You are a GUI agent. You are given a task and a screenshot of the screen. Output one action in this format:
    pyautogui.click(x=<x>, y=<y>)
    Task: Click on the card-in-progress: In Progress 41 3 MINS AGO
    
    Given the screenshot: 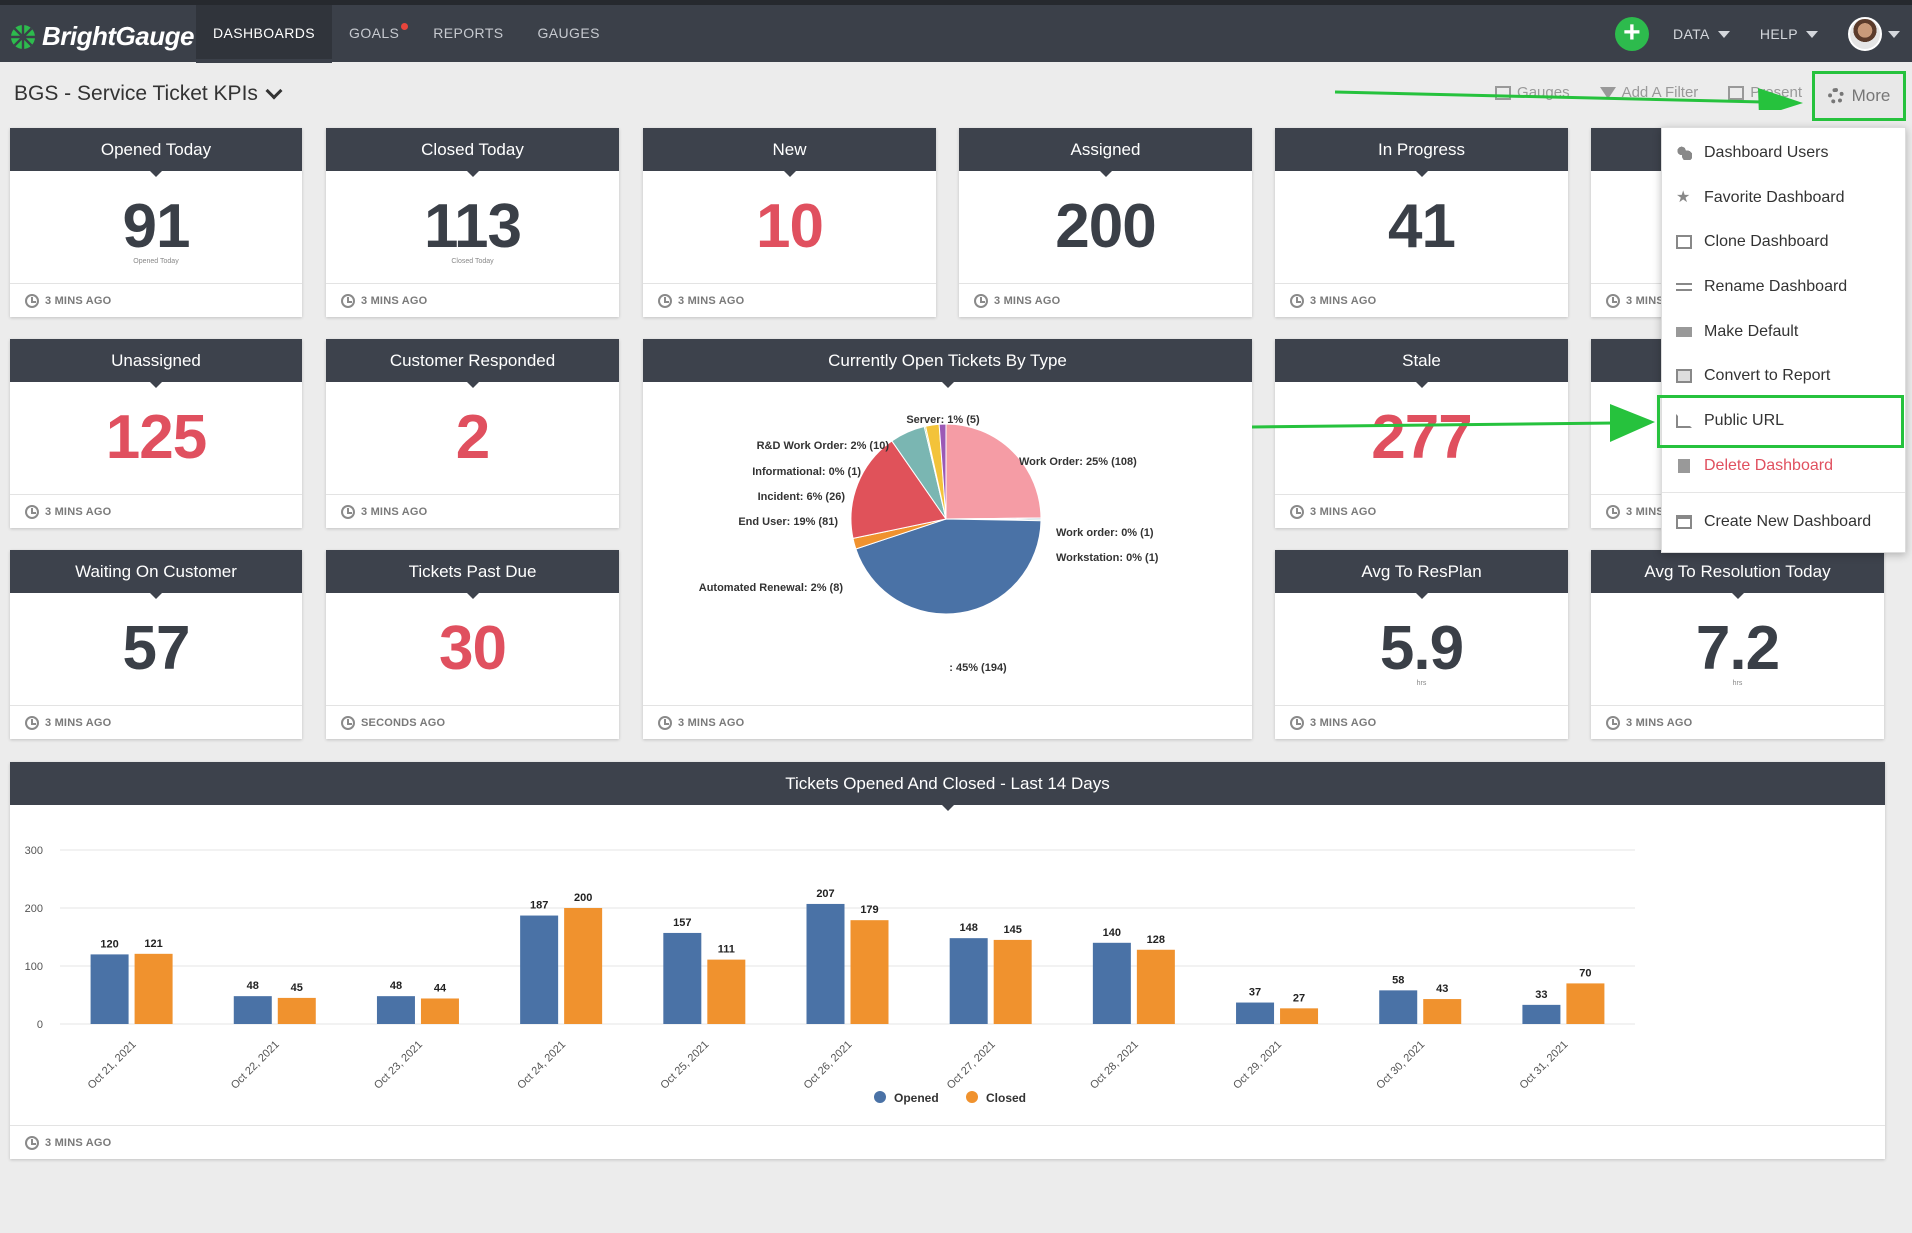 What is the action you would take?
    pyautogui.click(x=1421, y=222)
    